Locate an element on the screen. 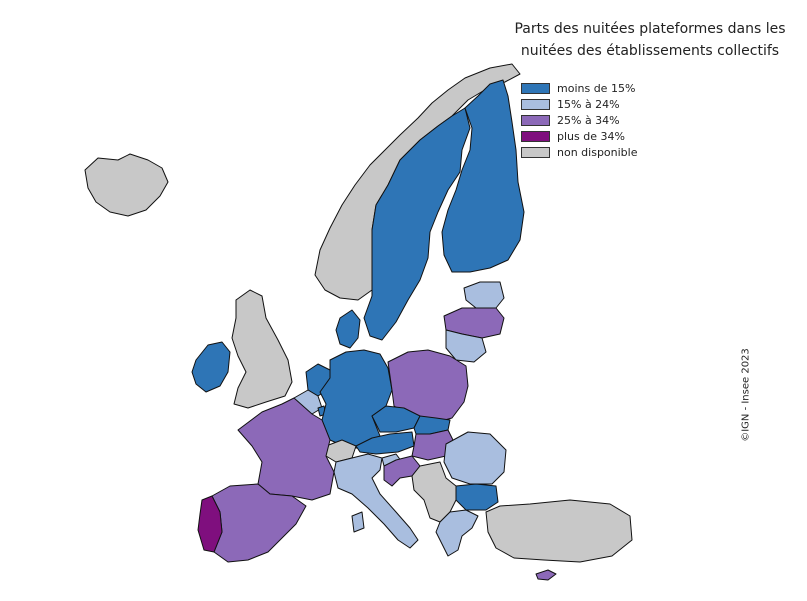 This screenshot has width=807, height=601. country-romania is located at coordinates (475, 458).